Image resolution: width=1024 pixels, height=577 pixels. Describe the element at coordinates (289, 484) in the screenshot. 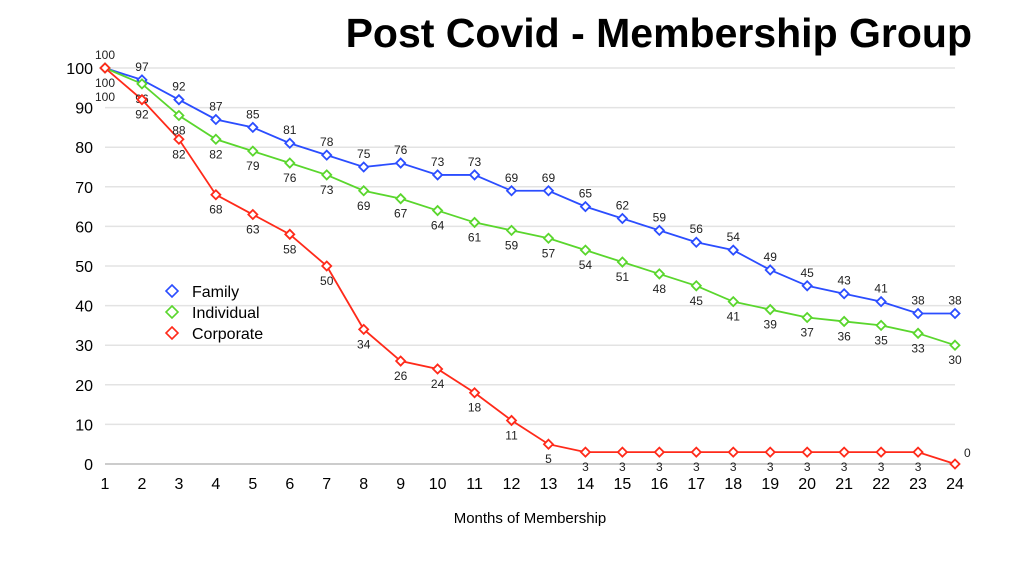

I see `x-tick-label: 6` at that location.